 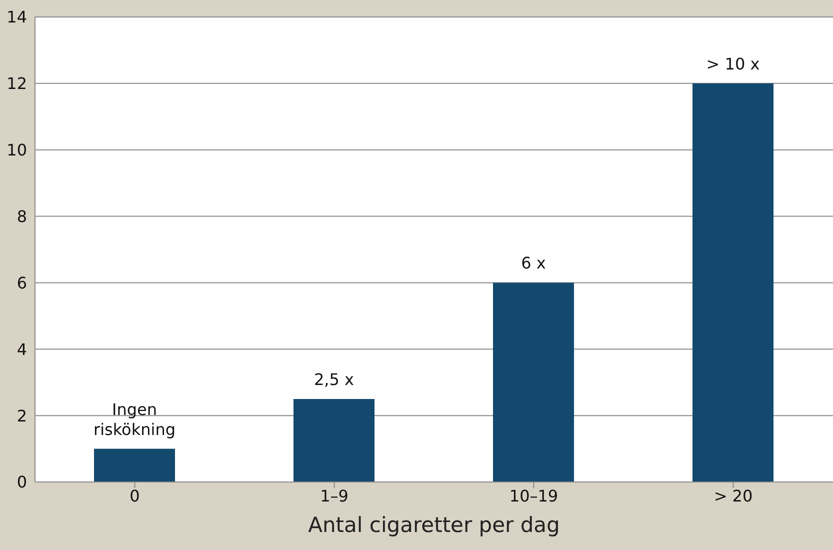 I want to click on y-tick-label: 10, so click(x=16, y=150).